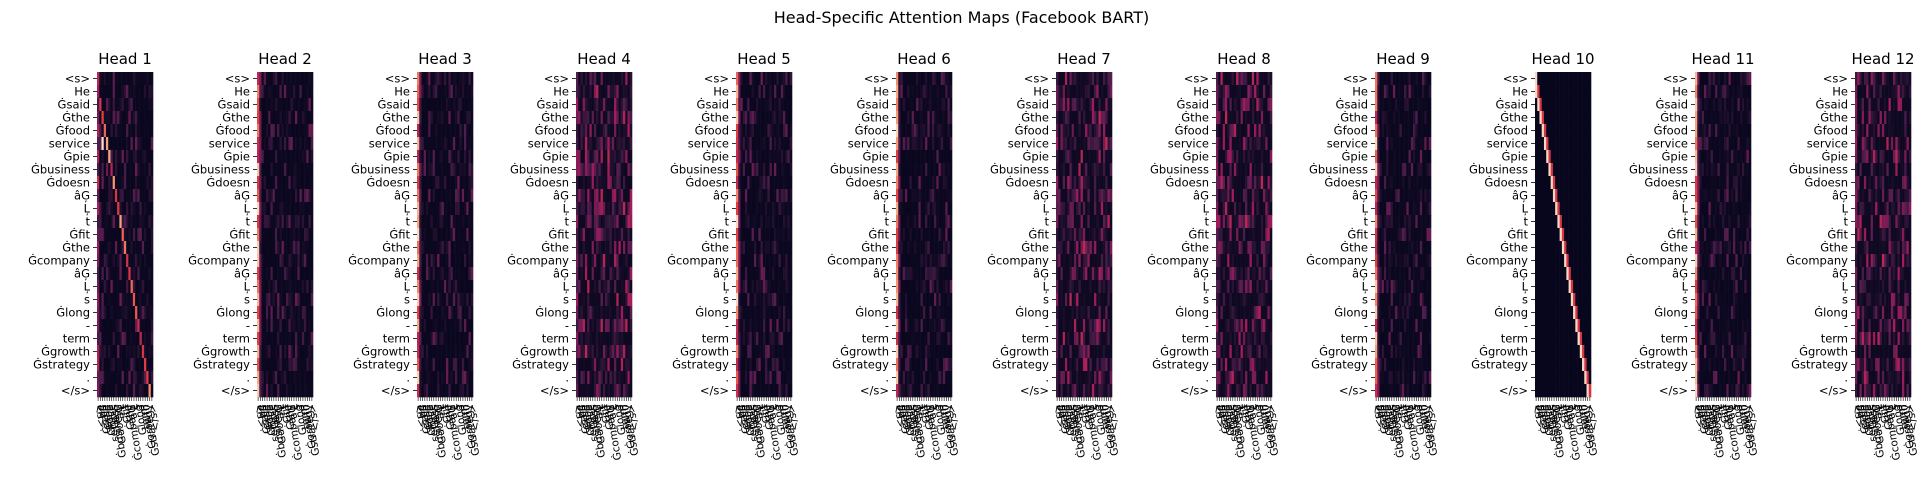 The height and width of the screenshot is (500, 1923). Describe the element at coordinates (273, 416) in the screenshot. I see `x-tick-label: Ġpie` at that location.